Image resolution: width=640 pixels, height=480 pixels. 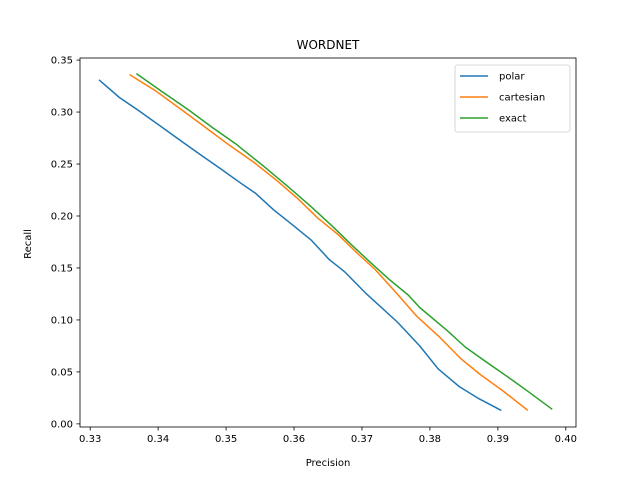 I want to click on legend: polar cartesian exact, so click(x=512, y=98).